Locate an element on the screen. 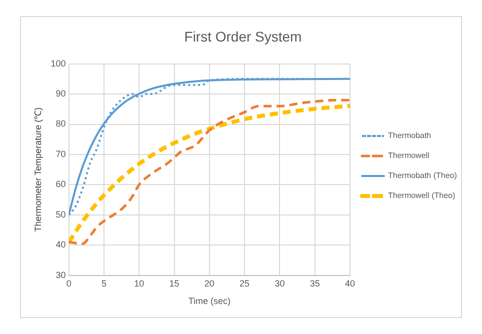 The image size is (482, 334). legend-label: Thermowell (Theo) is located at coordinates (422, 195).